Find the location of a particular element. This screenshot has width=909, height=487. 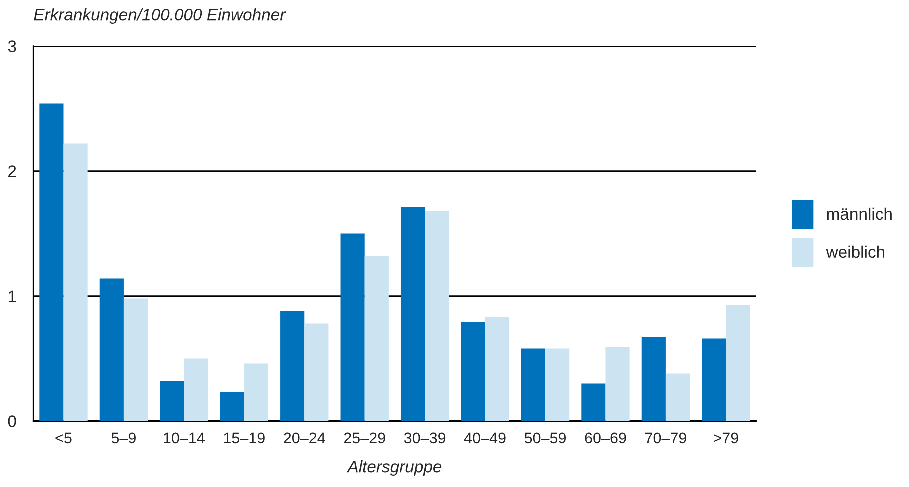

x-tick-label: 30–39 is located at coordinates (425, 438).